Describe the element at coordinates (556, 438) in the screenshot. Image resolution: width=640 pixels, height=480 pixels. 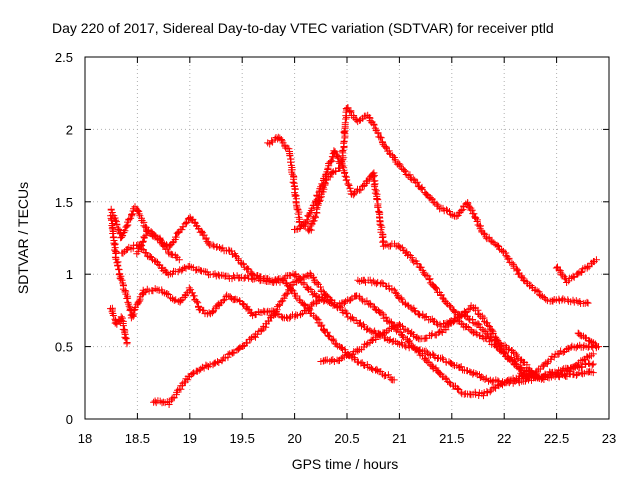
I see `x-tick-label: 22.5` at that location.